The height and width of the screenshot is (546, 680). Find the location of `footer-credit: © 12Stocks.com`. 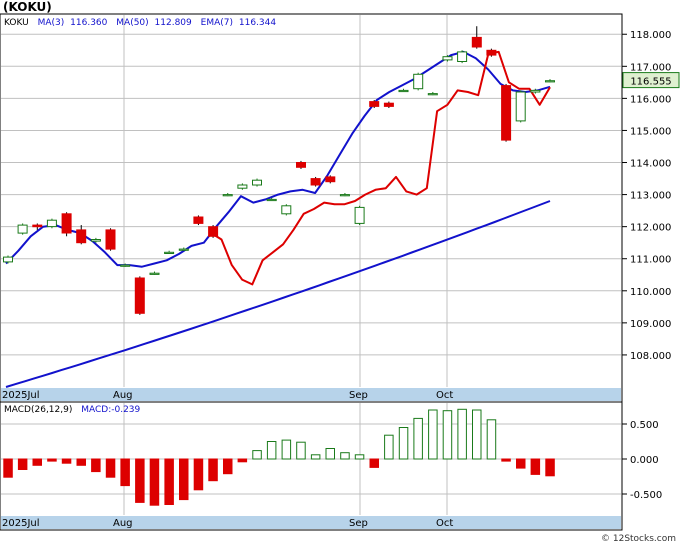

footer-credit: © 12Stocks.com is located at coordinates (638, 539).